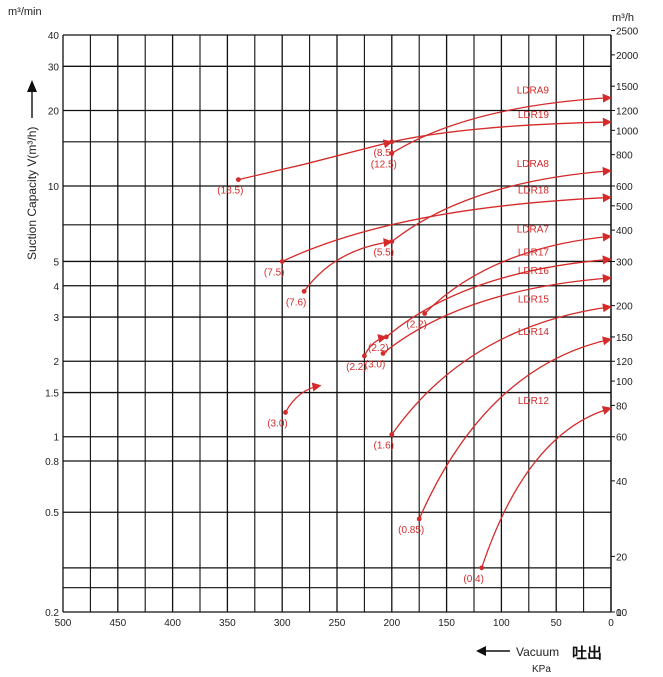 This screenshot has width=663, height=677. What do you see at coordinates (25, 12) in the screenshot?
I see `left-unit-label: m³/min` at bounding box center [25, 12].